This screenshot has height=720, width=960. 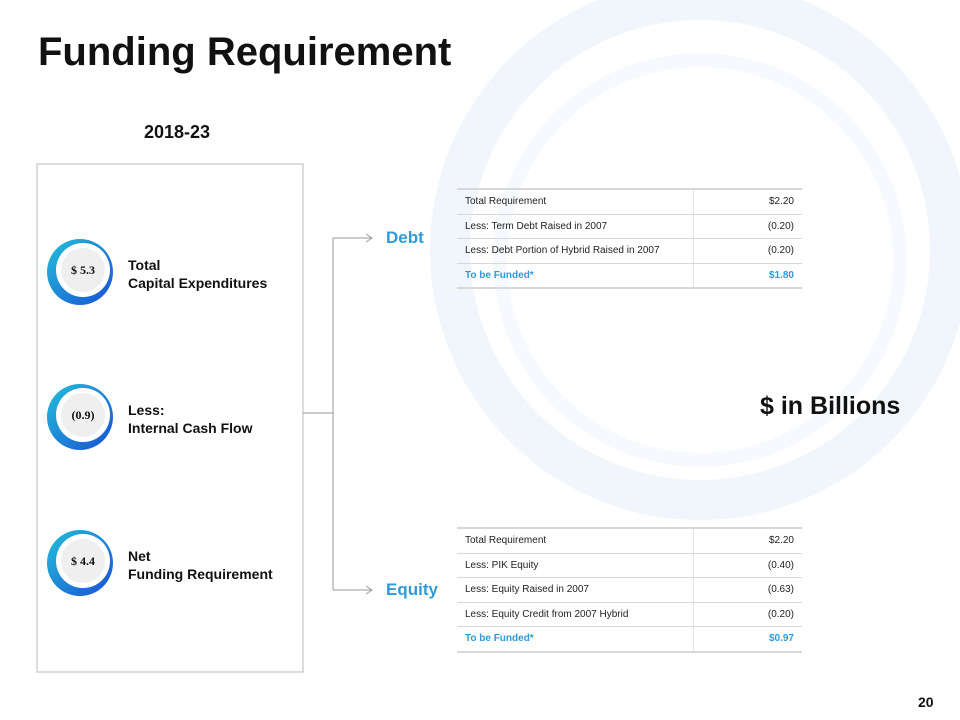 What do you see at coordinates (575, 614) in the screenshot?
I see `table-cell: Less: Equity Credit from 2007 Hybrid` at bounding box center [575, 614].